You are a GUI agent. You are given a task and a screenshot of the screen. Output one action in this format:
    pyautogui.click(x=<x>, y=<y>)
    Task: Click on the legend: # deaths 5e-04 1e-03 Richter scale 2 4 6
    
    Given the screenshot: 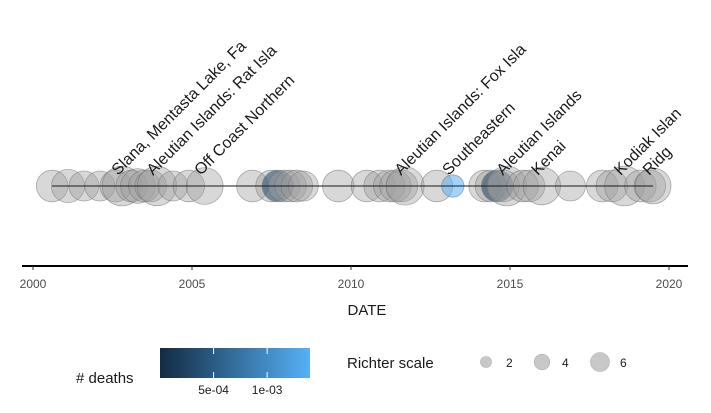 What is the action you would take?
    pyautogui.click(x=351, y=372)
    